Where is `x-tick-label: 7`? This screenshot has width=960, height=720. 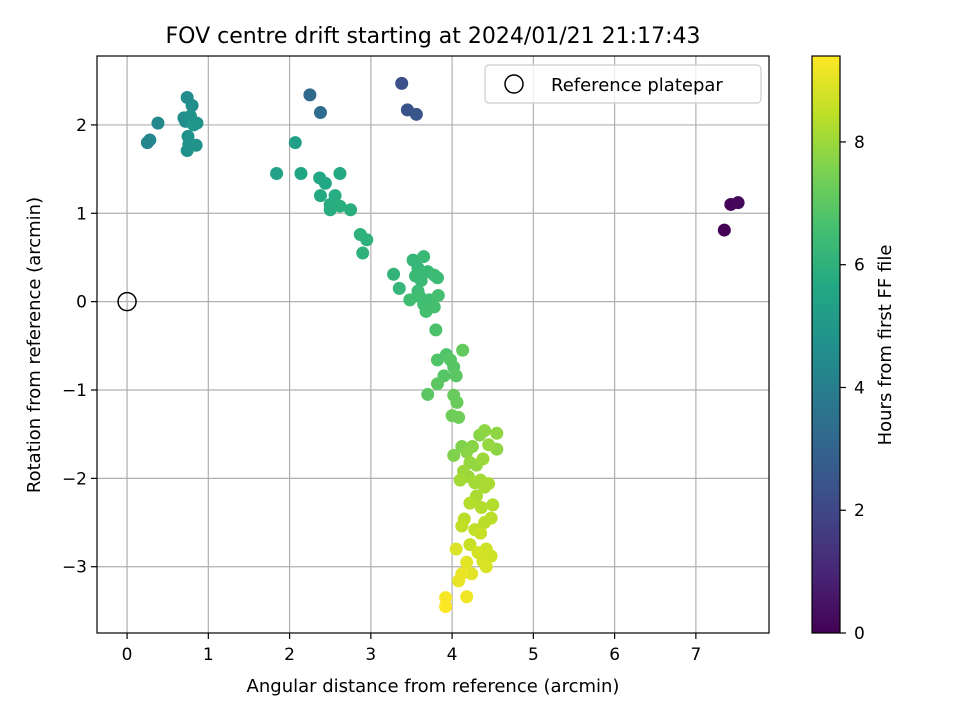
x-tick-label: 7 is located at coordinates (695, 655).